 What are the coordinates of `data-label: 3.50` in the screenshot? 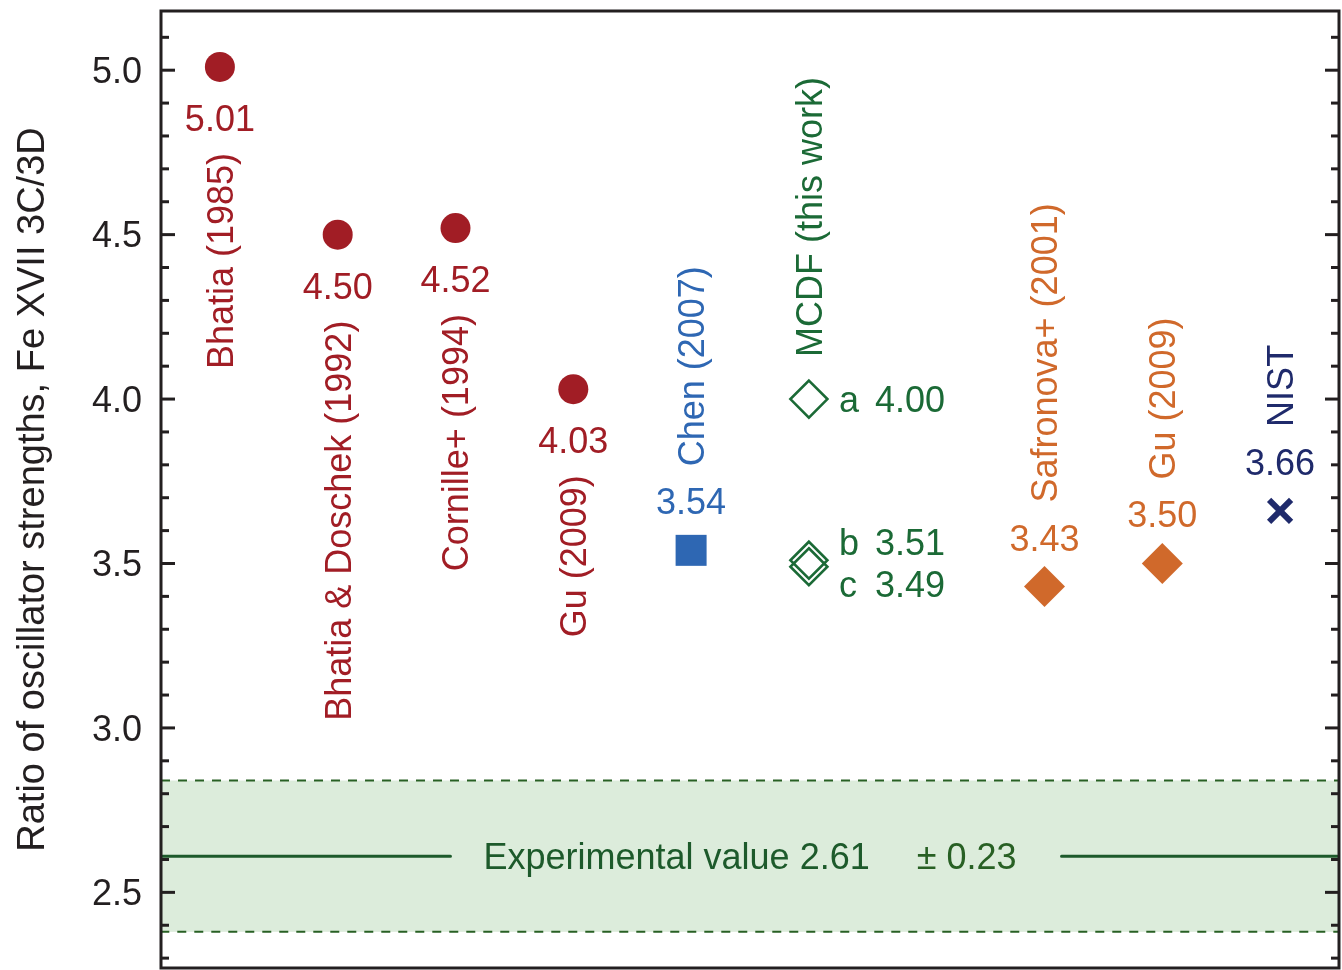 It's located at (1162, 515).